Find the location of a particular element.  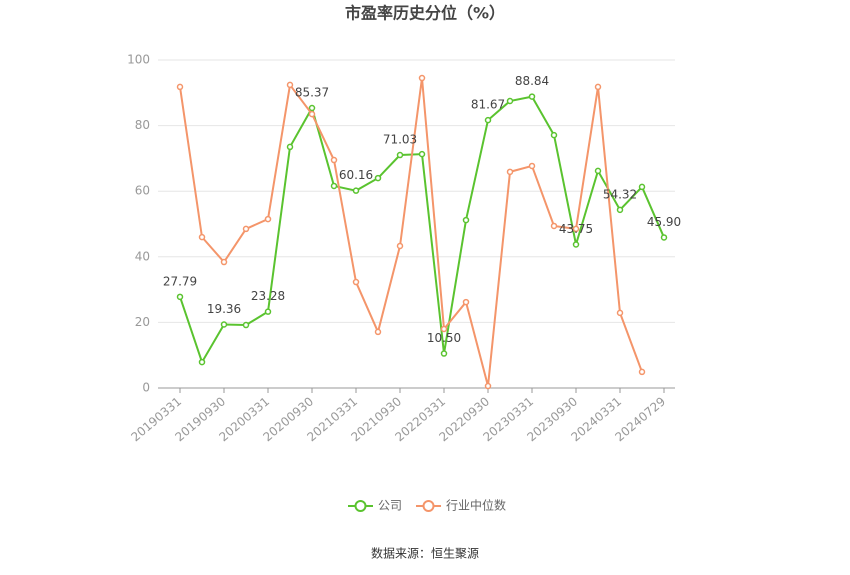

data-label: 45.90 is located at coordinates (664, 222).